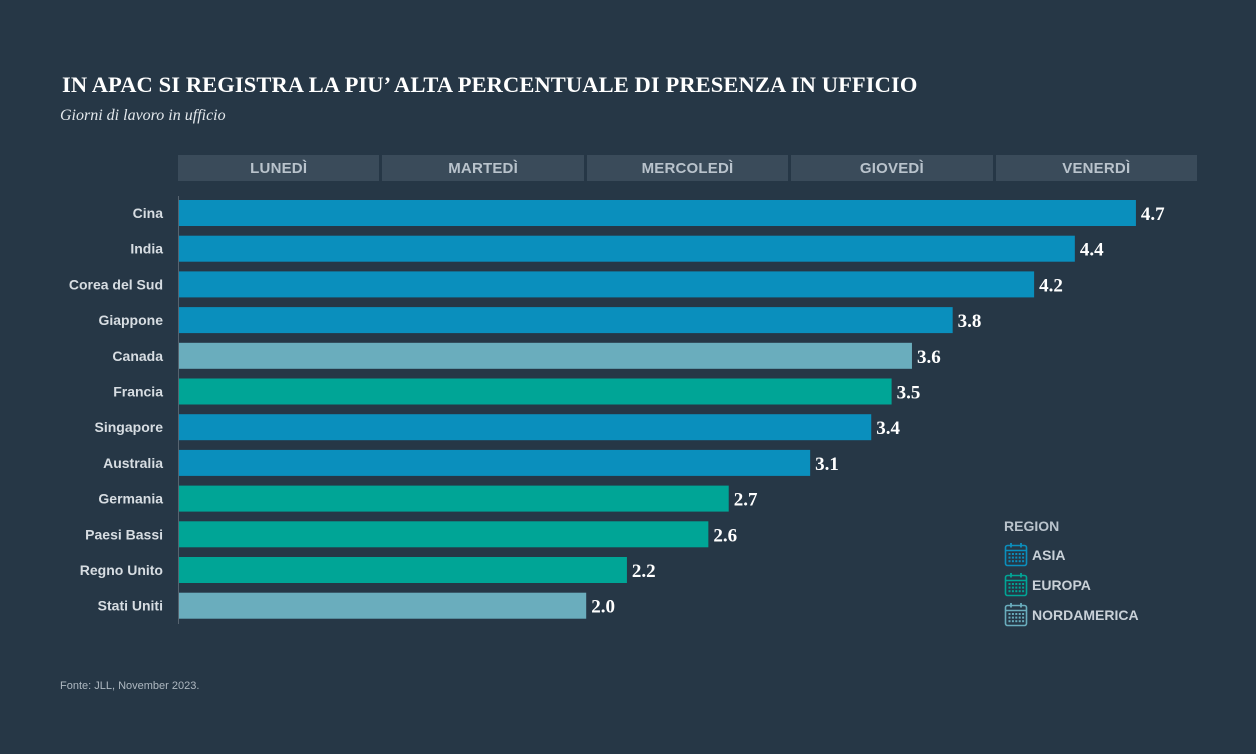  What do you see at coordinates (130, 499) in the screenshot?
I see `category-label-8: Germania` at bounding box center [130, 499].